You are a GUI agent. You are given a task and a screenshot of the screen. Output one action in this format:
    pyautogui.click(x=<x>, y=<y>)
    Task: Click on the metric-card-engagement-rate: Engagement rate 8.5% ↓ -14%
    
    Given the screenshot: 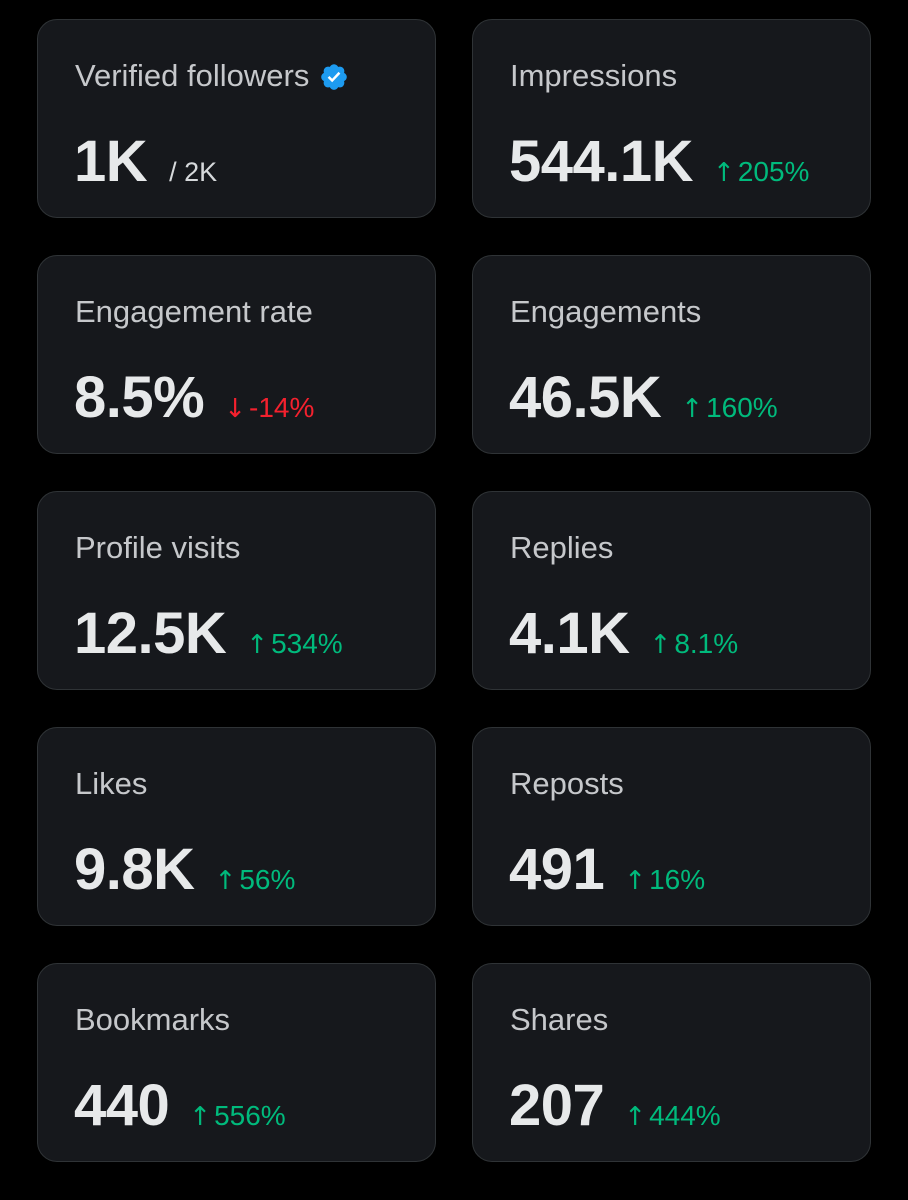 What is the action you would take?
    pyautogui.click(x=236, y=354)
    